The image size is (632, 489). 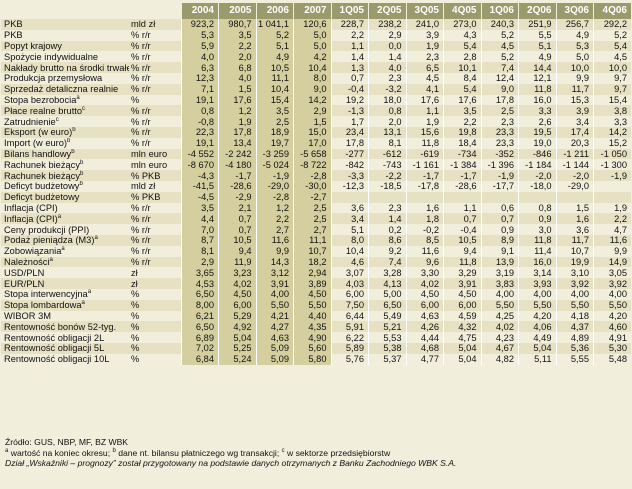 I want to click on value-cell: -2,8, so click(x=274, y=197).